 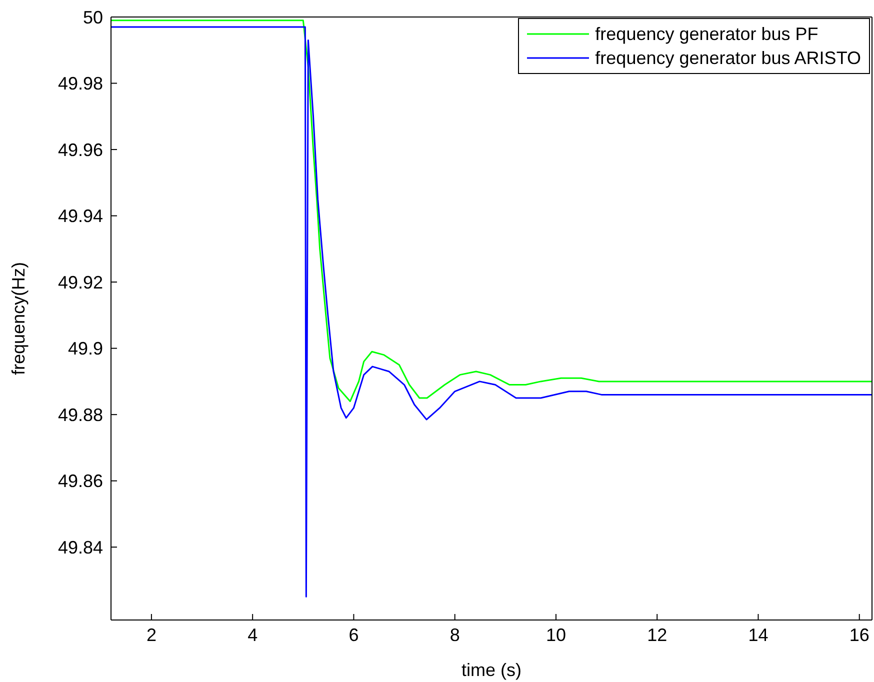 What do you see at coordinates (859, 634) in the screenshot?
I see `x-tick-label: 16` at bounding box center [859, 634].